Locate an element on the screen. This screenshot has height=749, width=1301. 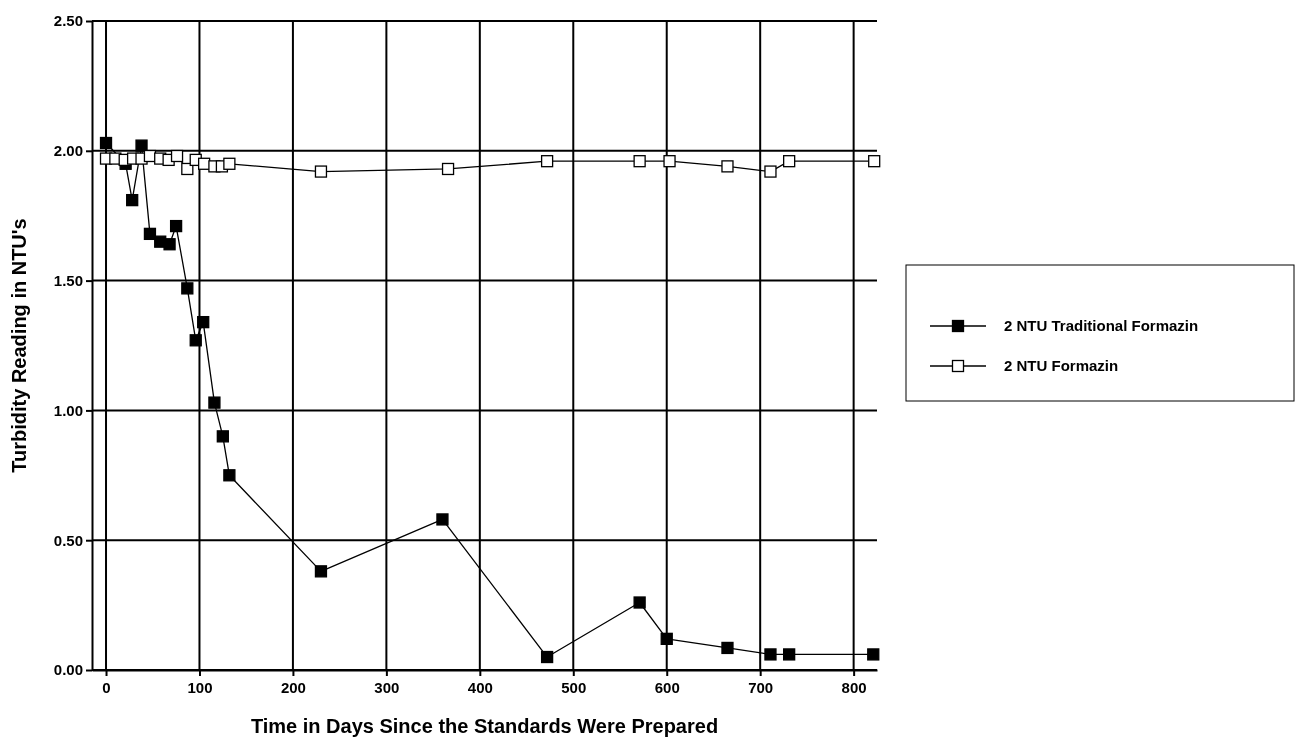
y-tick-label: 0.50 is located at coordinates (68, 540).